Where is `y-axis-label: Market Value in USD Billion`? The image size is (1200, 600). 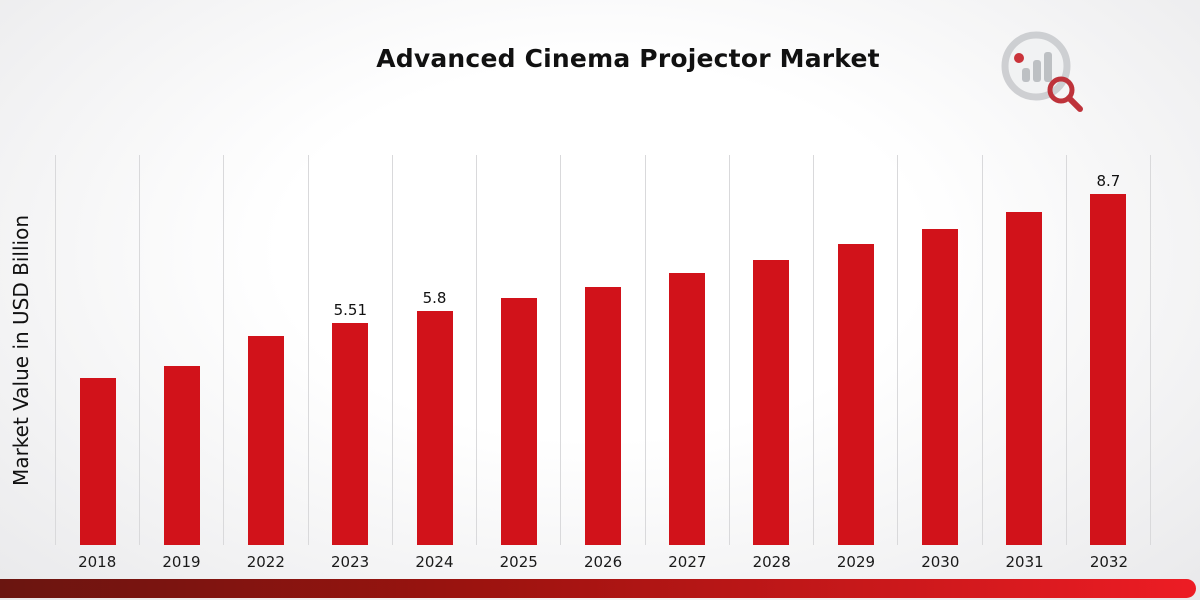 y-axis-label: Market Value in USD Billion is located at coordinates (21, 350).